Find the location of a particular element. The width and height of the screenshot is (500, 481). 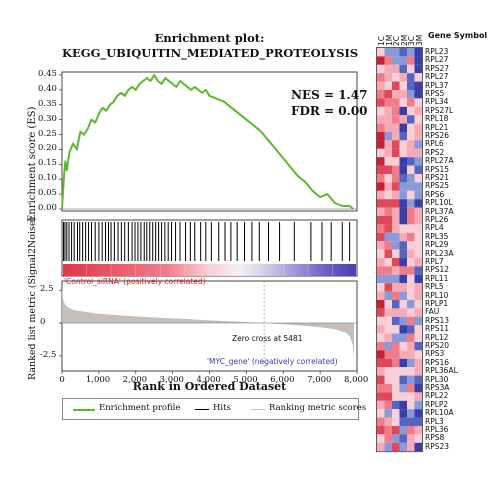

nes-value: NES = 1.47 is located at coordinates (329, 95).